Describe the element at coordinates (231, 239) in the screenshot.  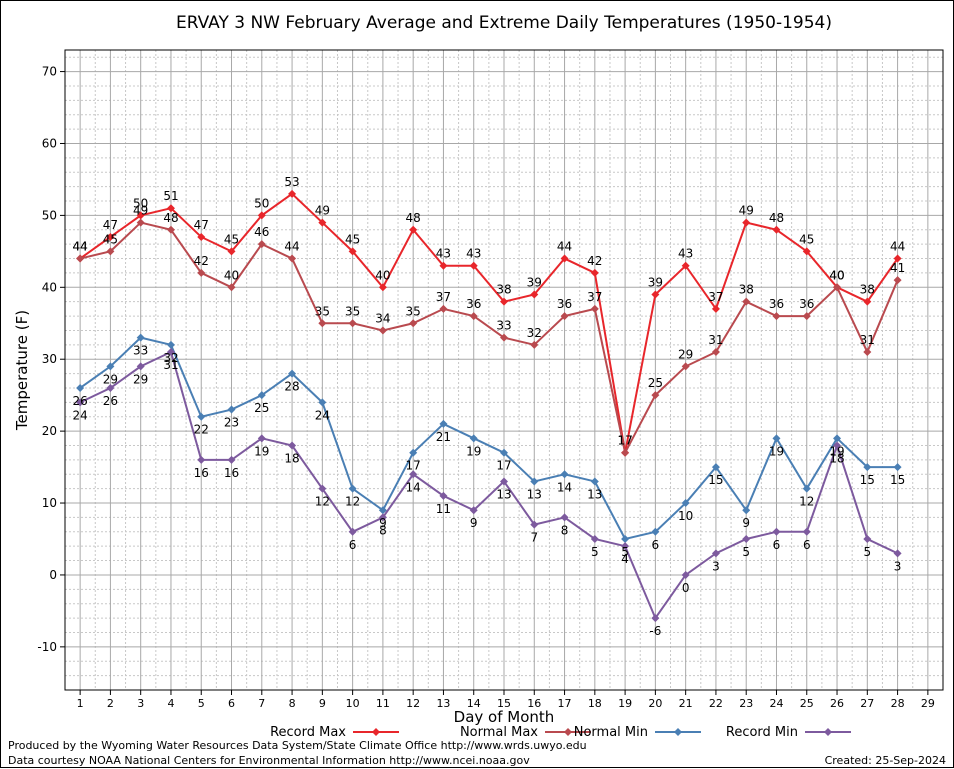
I see `record-max-data-label: 45` at that location.